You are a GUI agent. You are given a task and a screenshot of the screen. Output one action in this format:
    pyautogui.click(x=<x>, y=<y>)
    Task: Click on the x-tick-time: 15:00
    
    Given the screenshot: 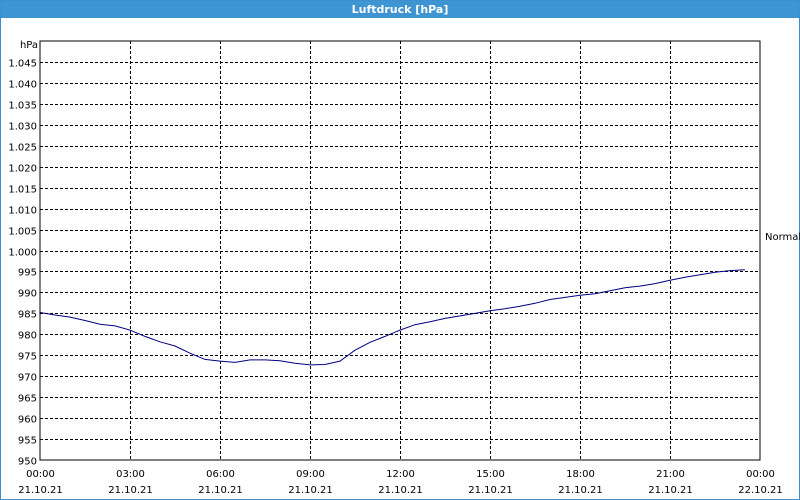 What is the action you would take?
    pyautogui.click(x=490, y=474)
    